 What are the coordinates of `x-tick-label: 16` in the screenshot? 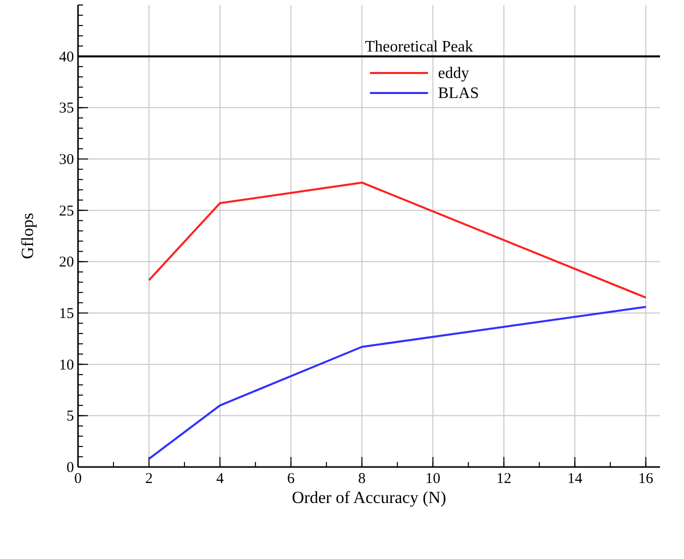 It's located at (646, 479).